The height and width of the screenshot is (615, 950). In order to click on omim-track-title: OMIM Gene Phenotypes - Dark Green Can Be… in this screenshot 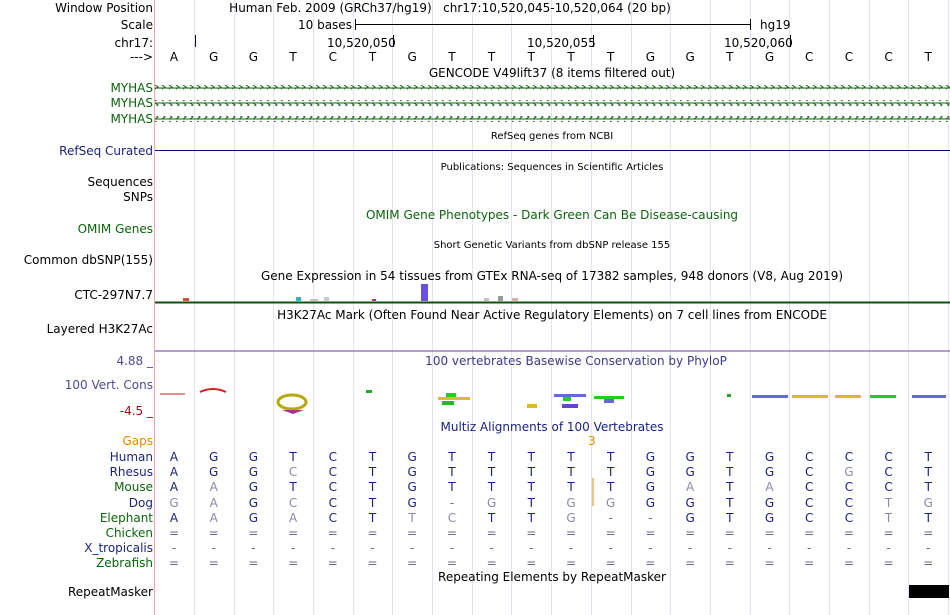, I will do `click(552, 215)`.